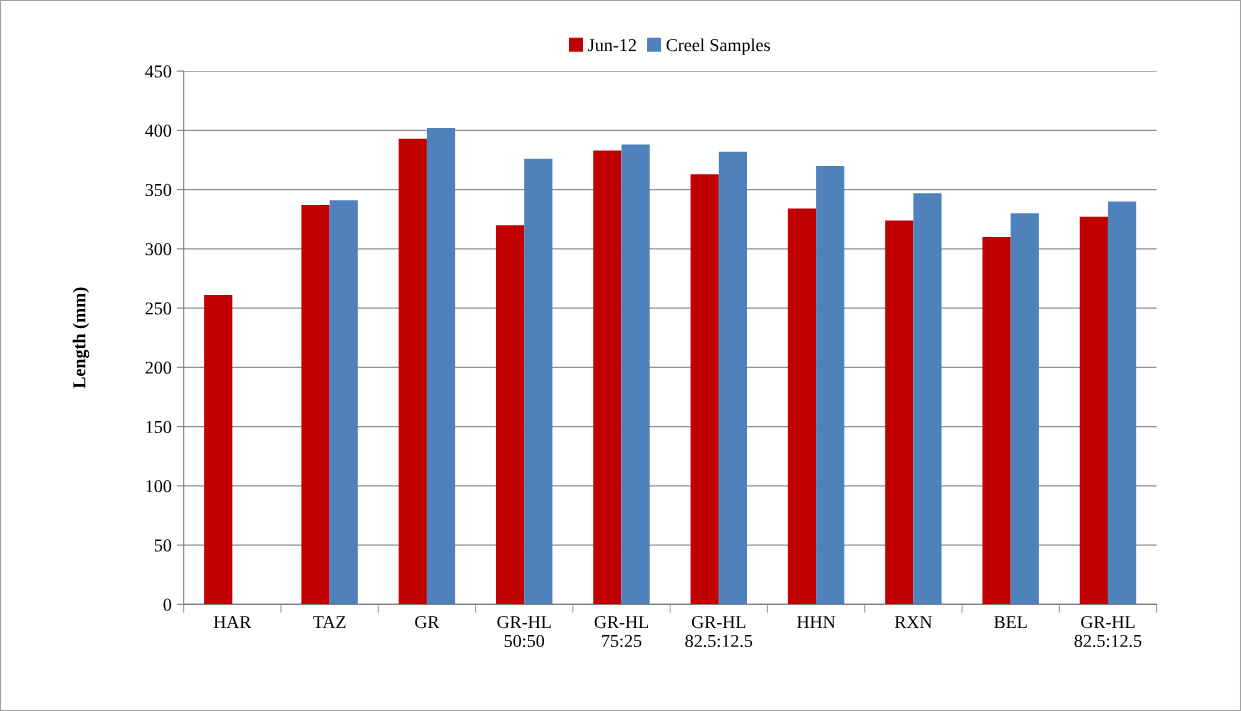 This screenshot has height=711, width=1241. I want to click on x-tick-label: BEL, so click(1010, 622).